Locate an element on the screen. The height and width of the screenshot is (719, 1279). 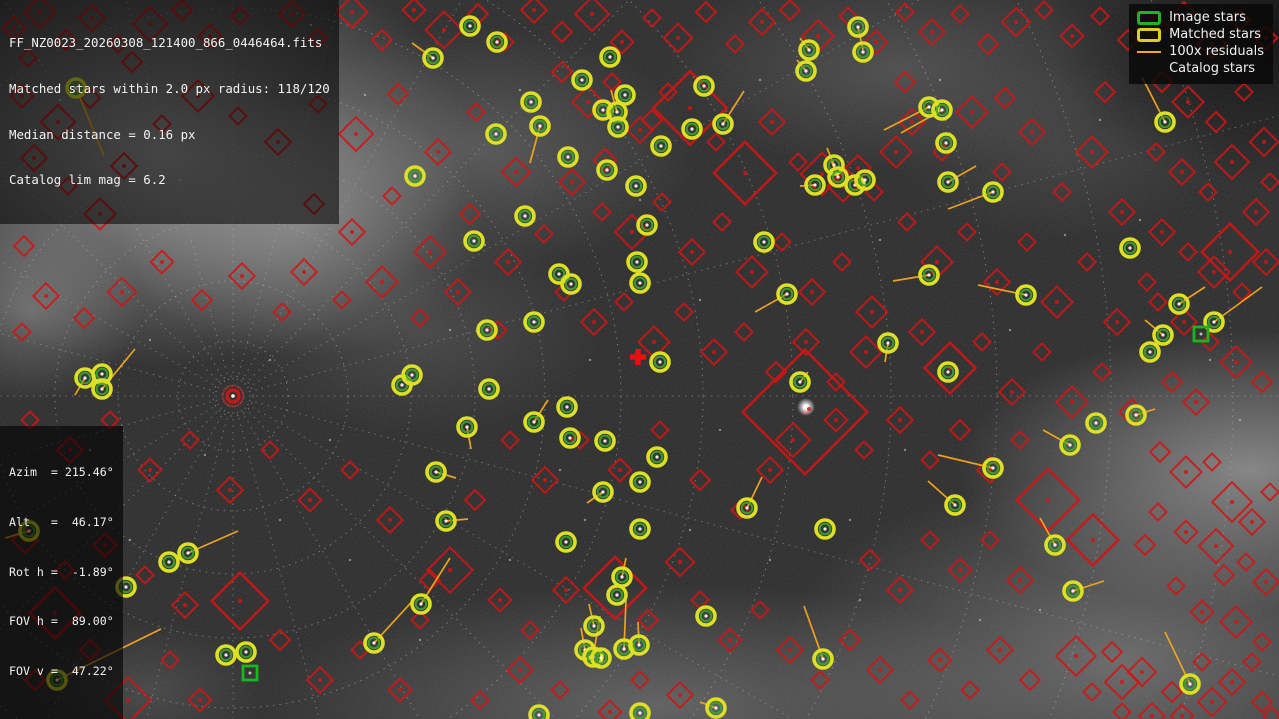
matched-stars-icon is located at coordinates (1149, 35).